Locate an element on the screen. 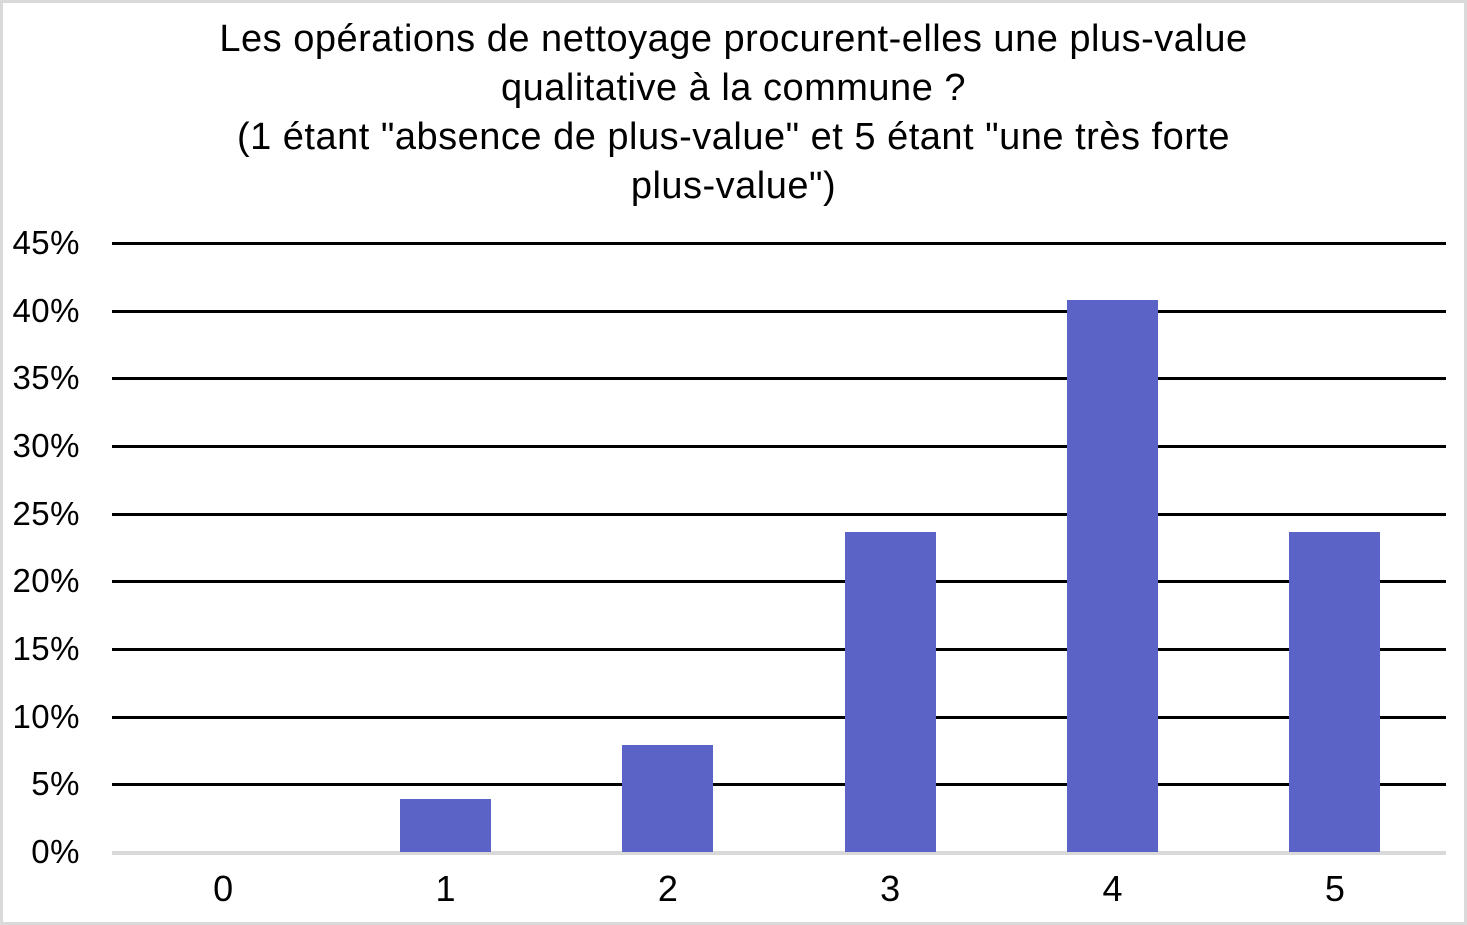 This screenshot has height=925, width=1467. y-tick-label: 40% is located at coordinates (46, 310).